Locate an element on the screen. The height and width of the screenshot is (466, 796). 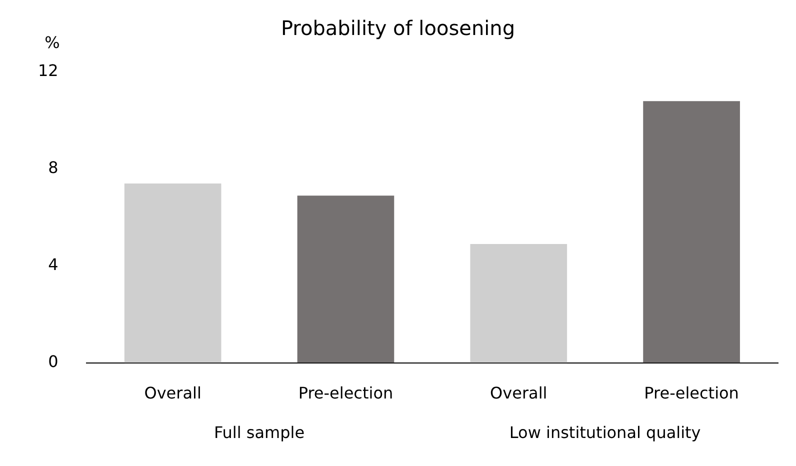
y-tick-label: 4 is located at coordinates (53, 264).